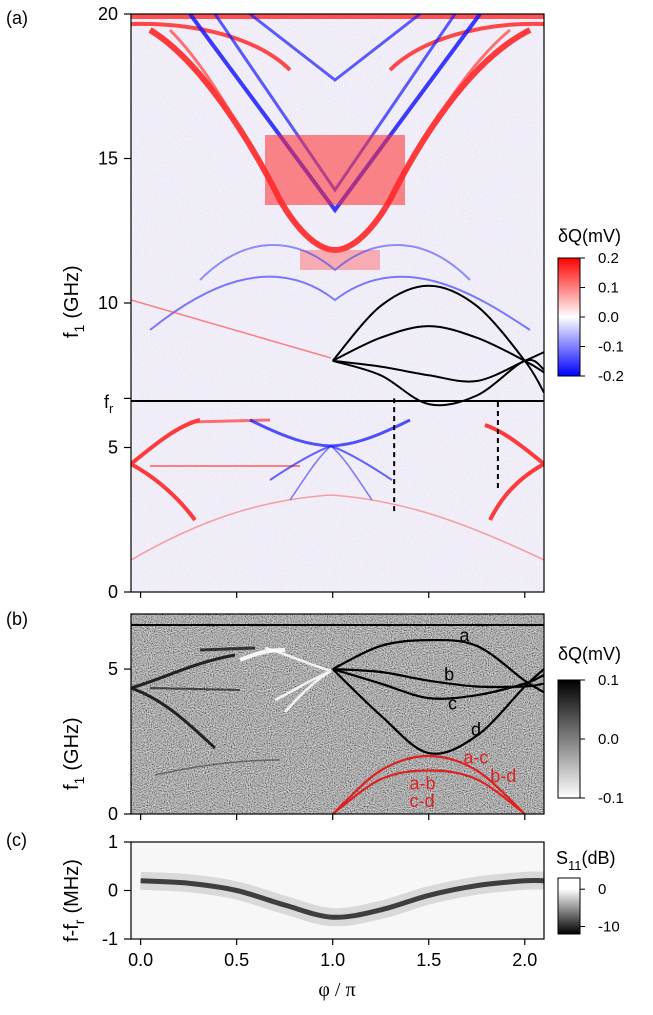 This screenshot has width=653, height=1015. I want to click on x-axis-label: φ / π, so click(336, 990).